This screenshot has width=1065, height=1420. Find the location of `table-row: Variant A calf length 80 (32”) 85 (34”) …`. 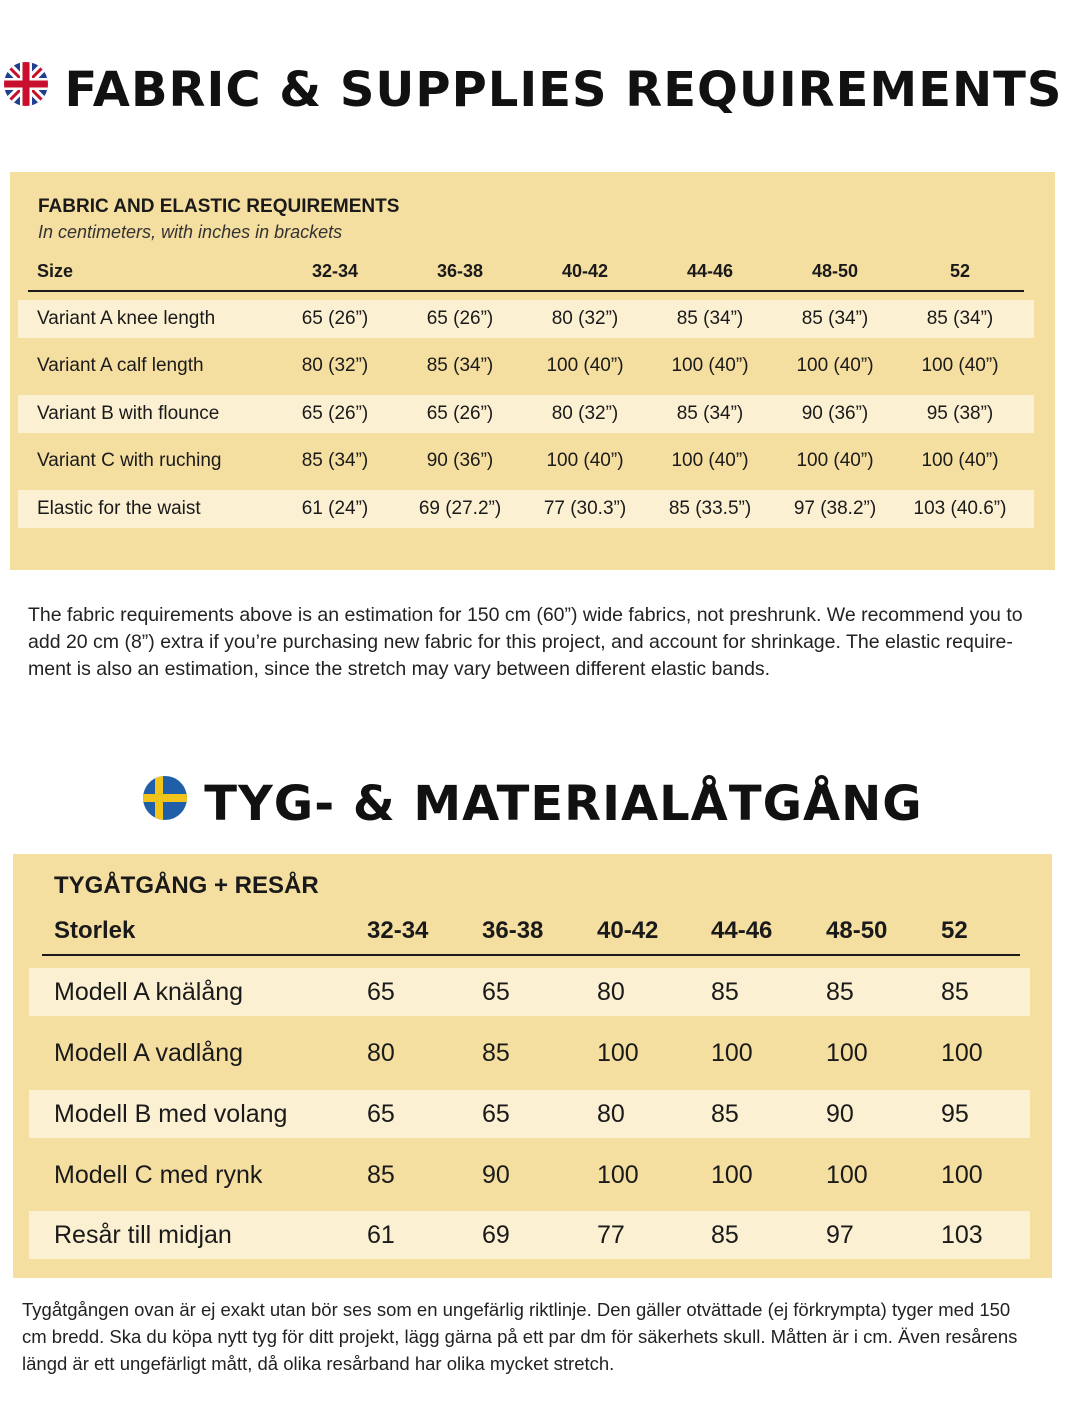

table-row: Variant A calf length 80 (32”) 85 (34”) … is located at coordinates (532, 366).